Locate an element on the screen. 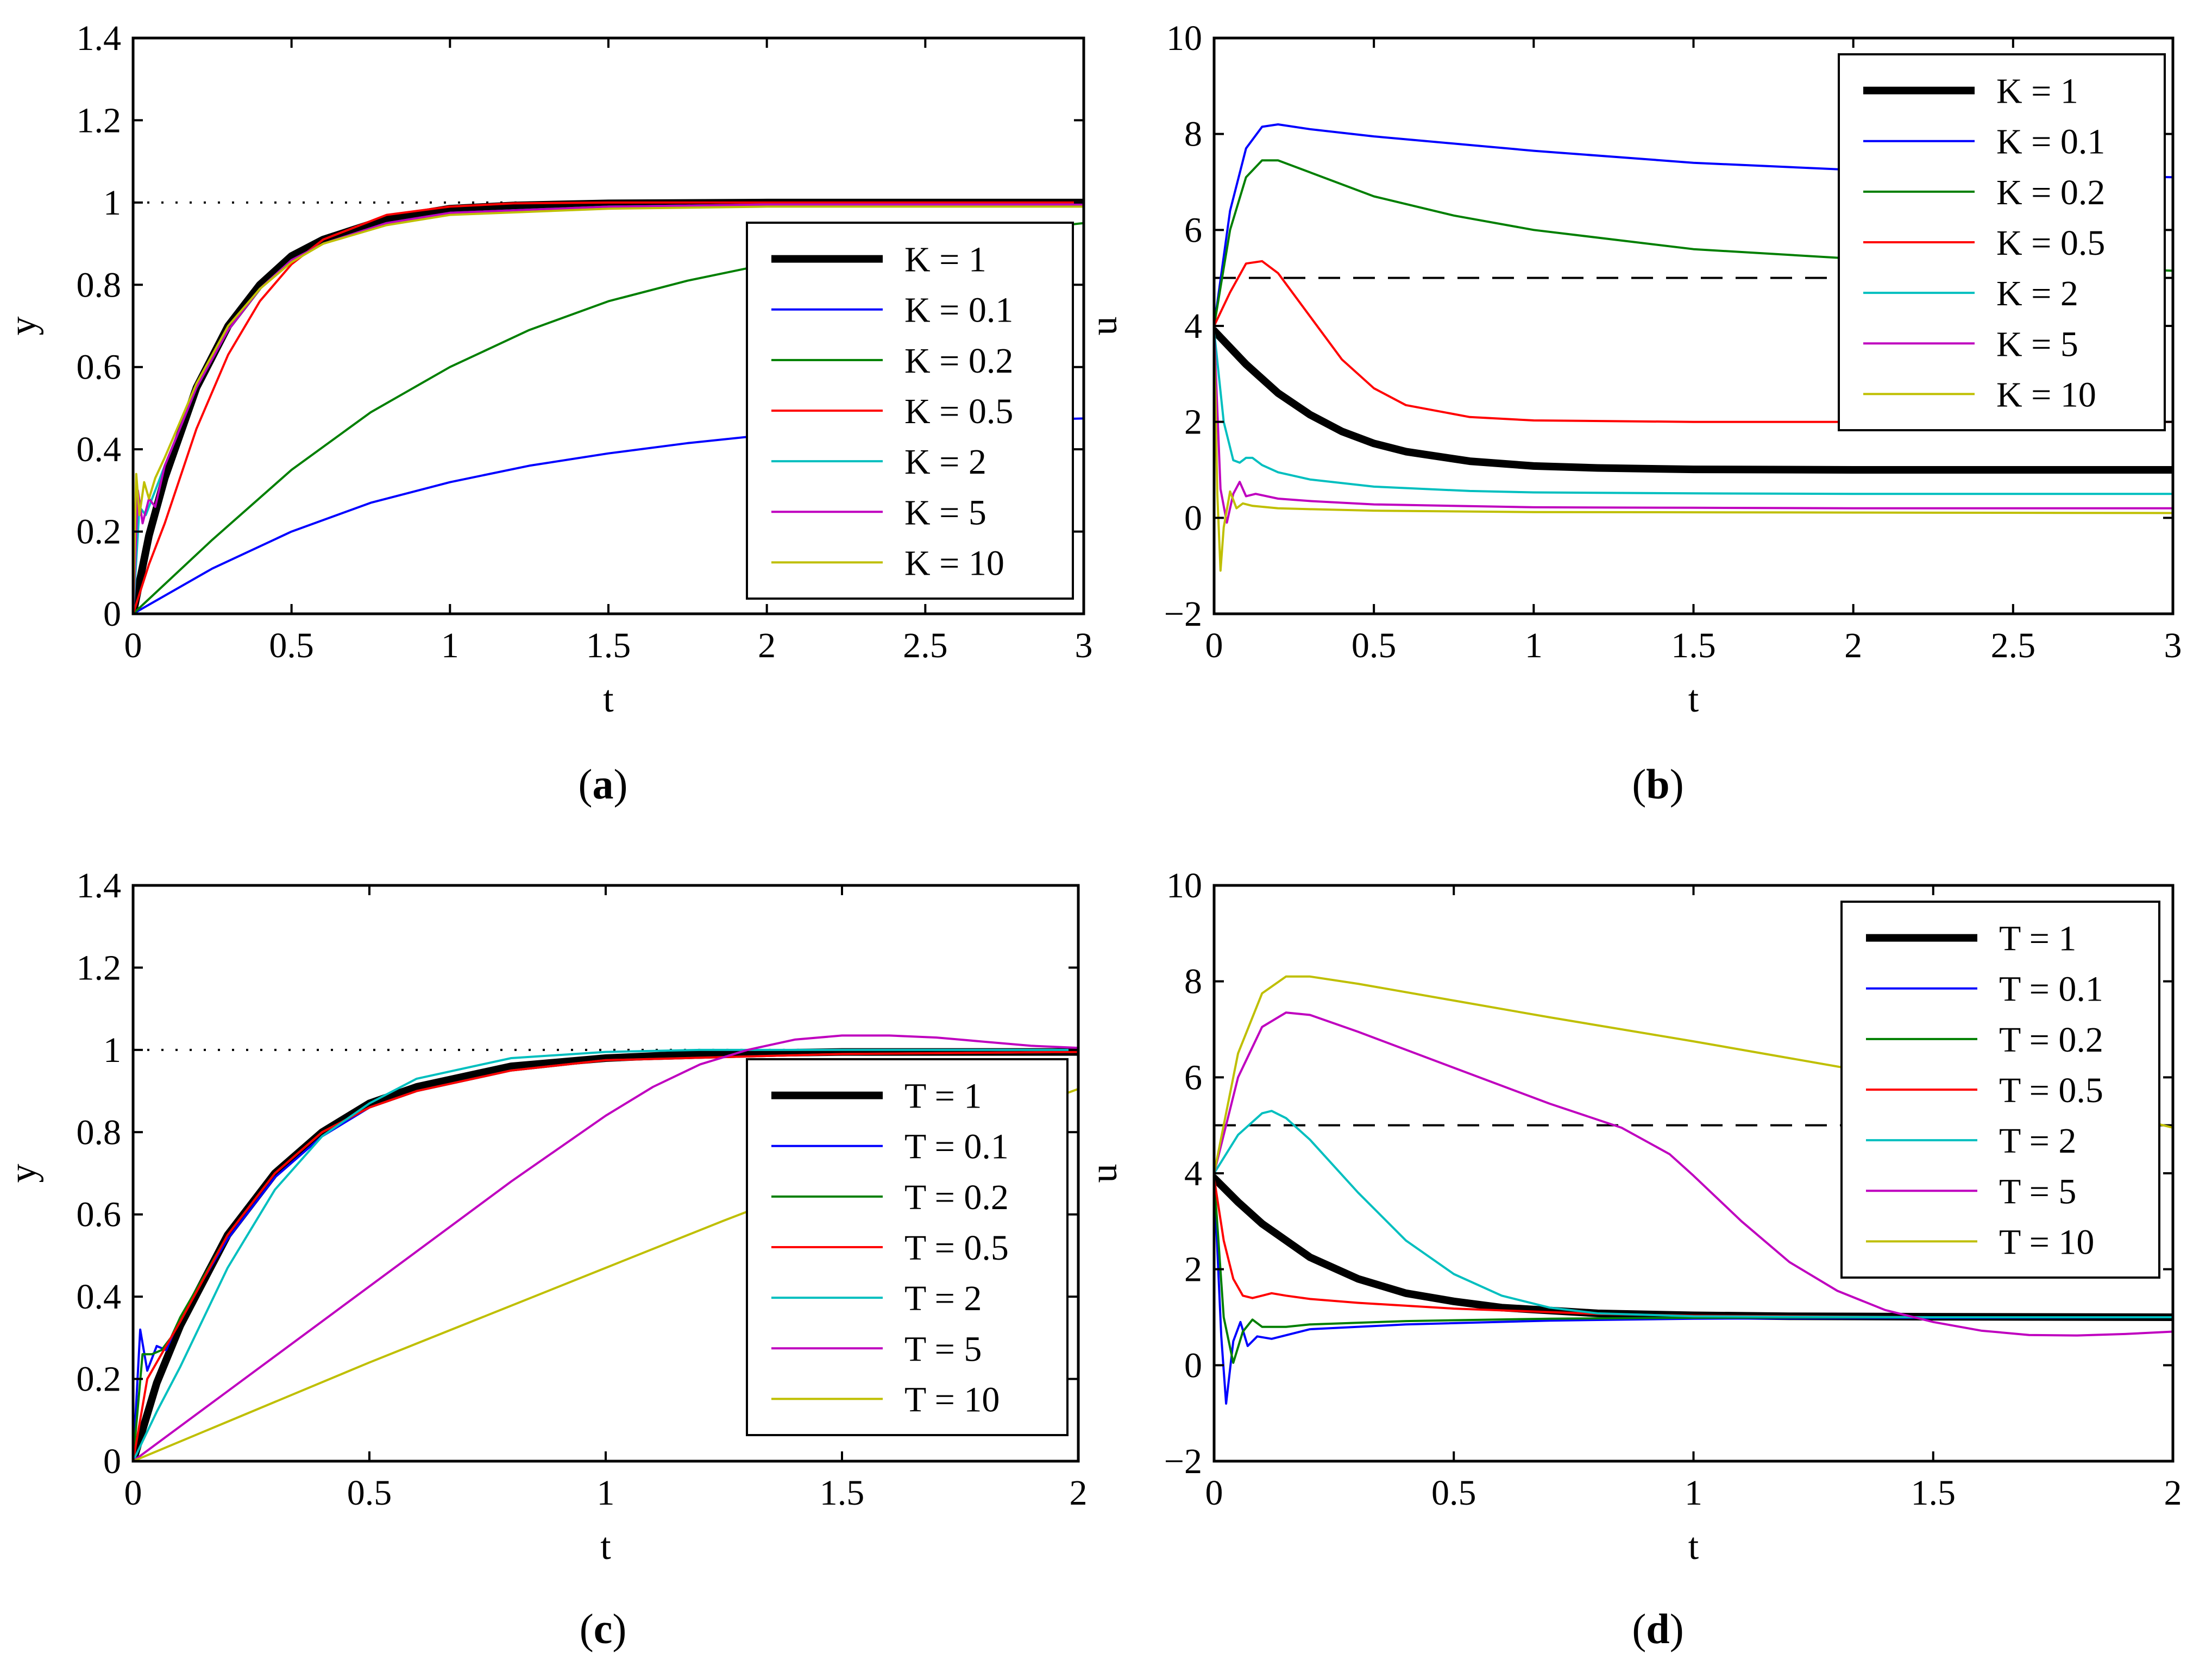 The width and height of the screenshot is (2212, 1654). legend-label-c-3: T = 0.5 is located at coordinates (956, 1248).